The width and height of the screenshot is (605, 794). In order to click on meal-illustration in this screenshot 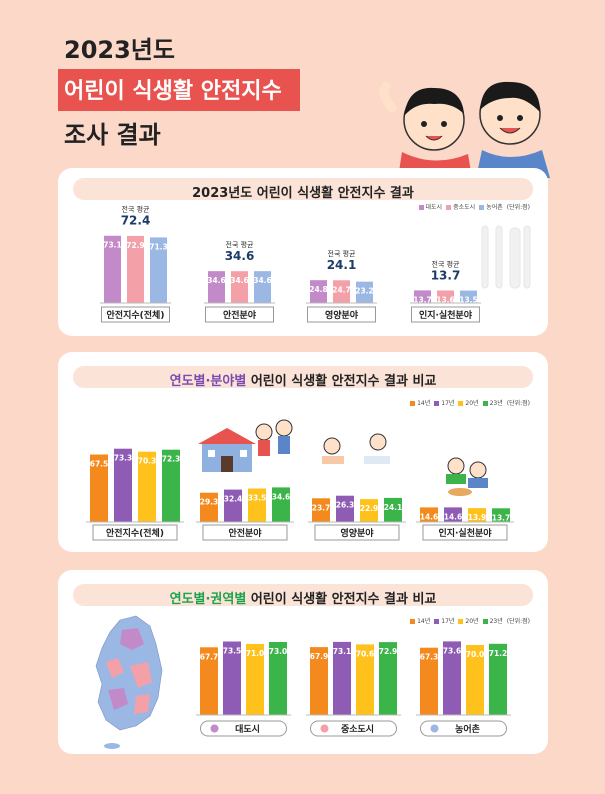, I will do `click(356, 448)`.